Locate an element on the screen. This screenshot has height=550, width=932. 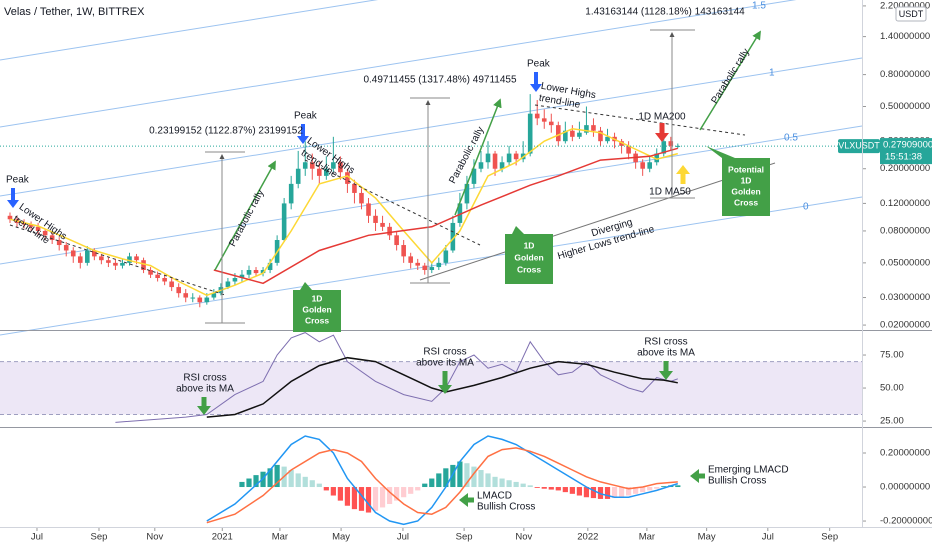
indicator-line is located at coordinates (442, 480).